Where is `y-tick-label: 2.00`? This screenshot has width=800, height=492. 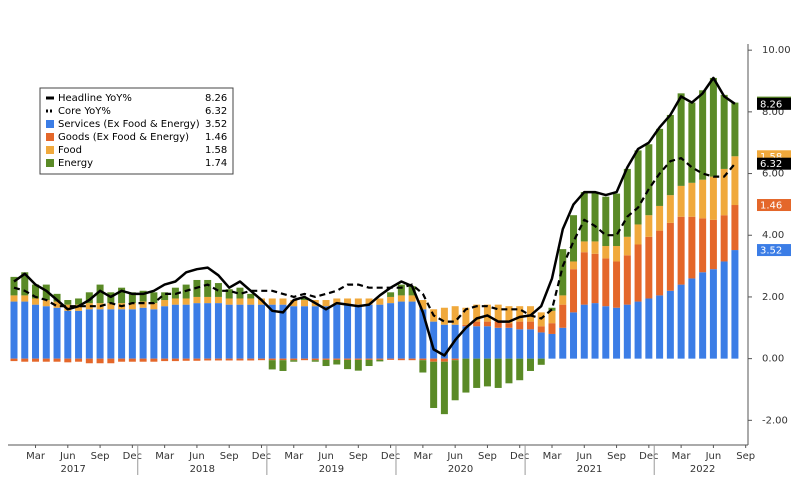
y-tick-label: 2.00 is located at coordinates (773, 297).